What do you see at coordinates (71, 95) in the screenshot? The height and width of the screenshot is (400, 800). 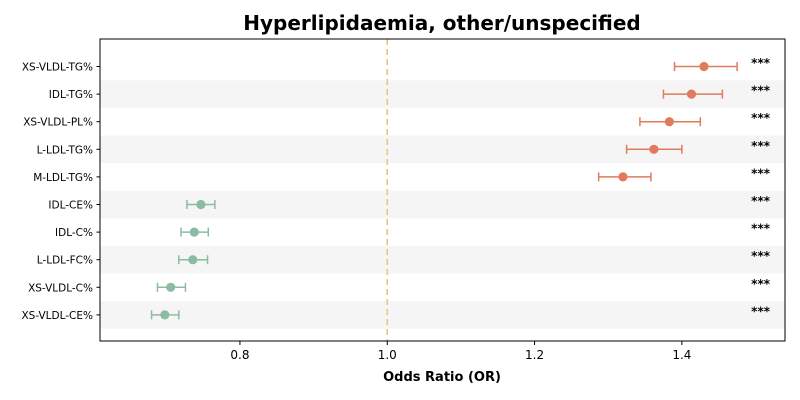 I see `y-tick-label: IDL-TG%` at bounding box center [71, 95].